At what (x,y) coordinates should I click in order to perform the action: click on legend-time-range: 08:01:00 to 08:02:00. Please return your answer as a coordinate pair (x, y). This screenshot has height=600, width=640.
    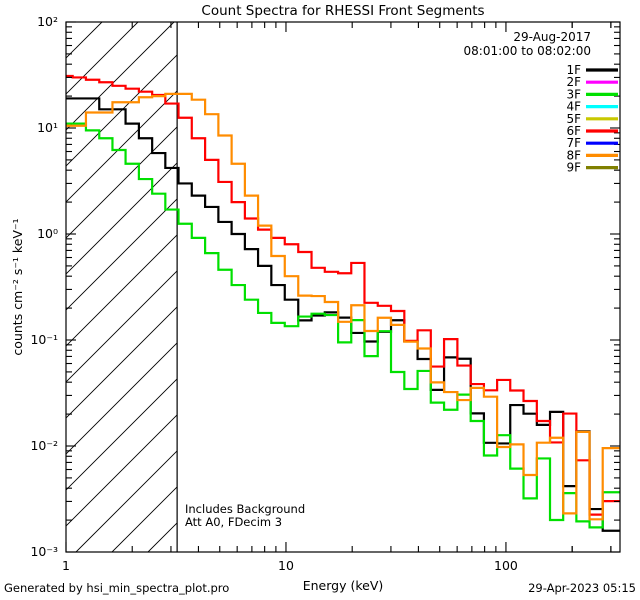
    Looking at the image, I should click on (527, 51).